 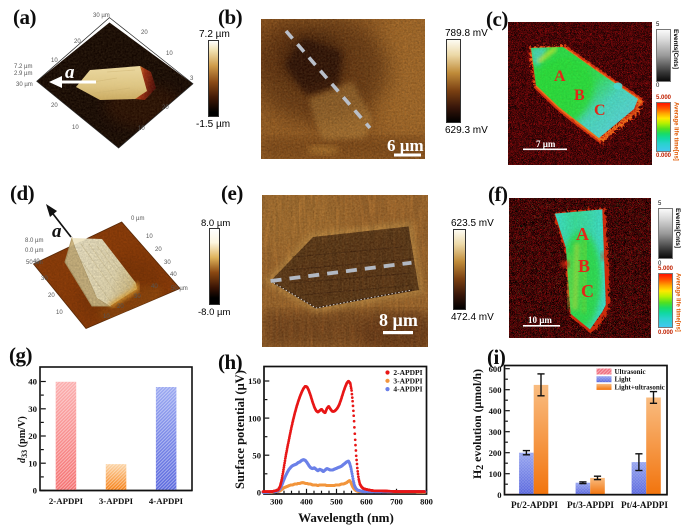 I want to click on svg-text: Ultrasonic, so click(x=630, y=372).